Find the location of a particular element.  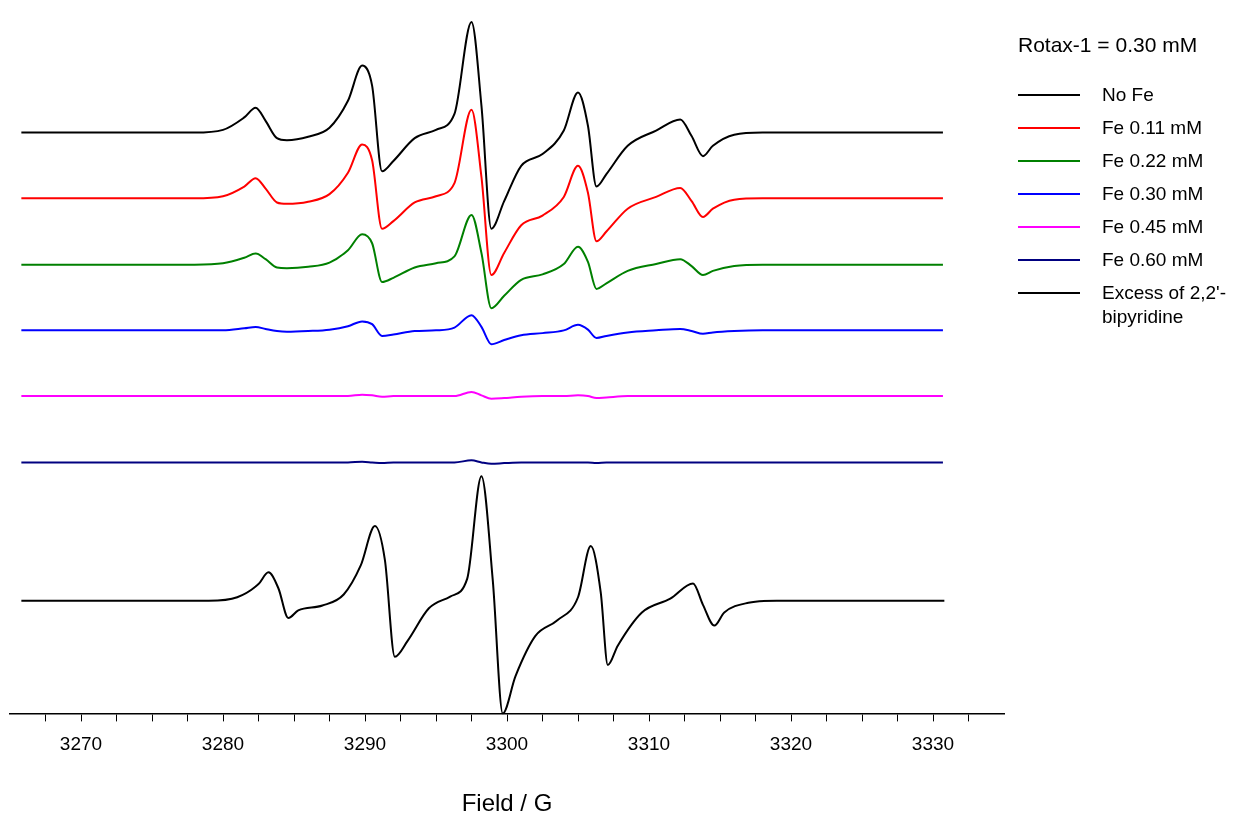

legend-label: Fe 0.11 mM is located at coordinates (1152, 128).